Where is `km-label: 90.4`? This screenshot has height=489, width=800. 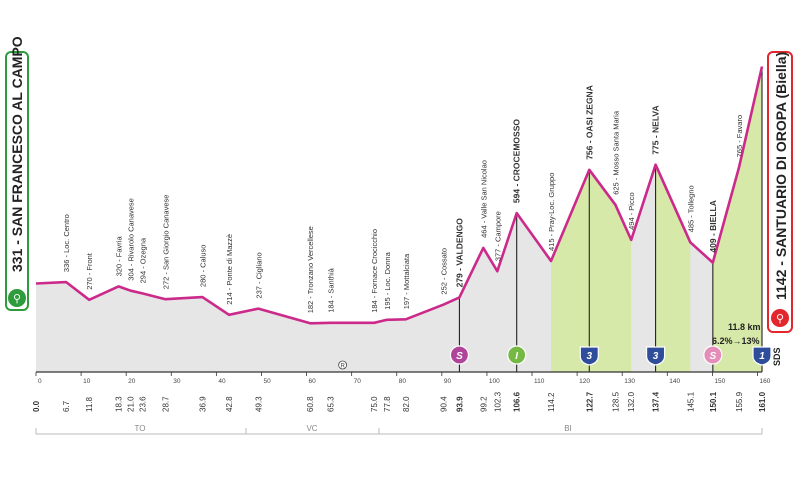
km-label: 90.4 is located at coordinates (444, 404).